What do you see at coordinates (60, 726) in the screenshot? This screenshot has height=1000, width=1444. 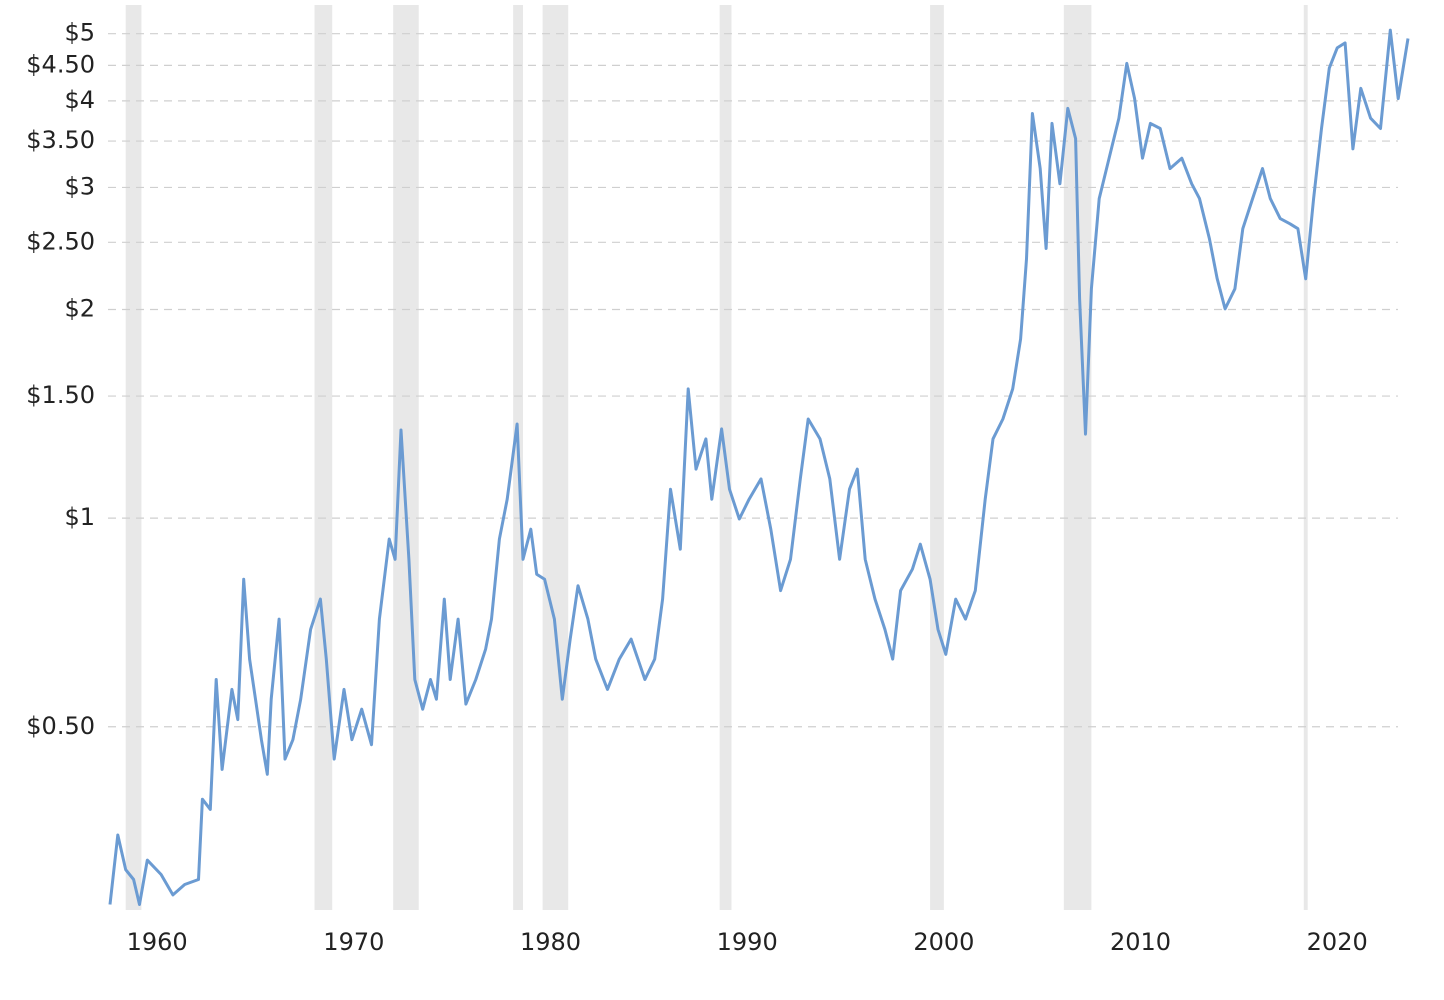 I see `y-tick-label: $0.50` at bounding box center [60, 726].